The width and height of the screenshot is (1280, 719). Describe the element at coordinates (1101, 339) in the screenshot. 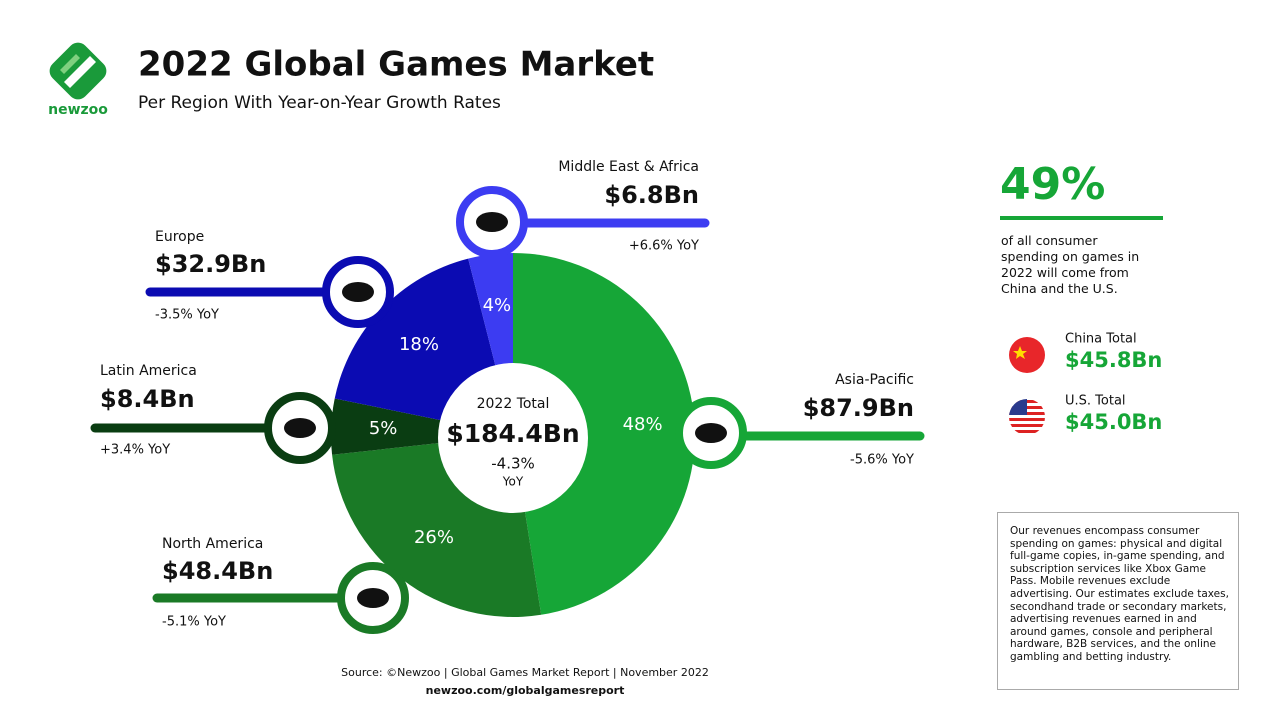

I see `country-name: China Total` at that location.